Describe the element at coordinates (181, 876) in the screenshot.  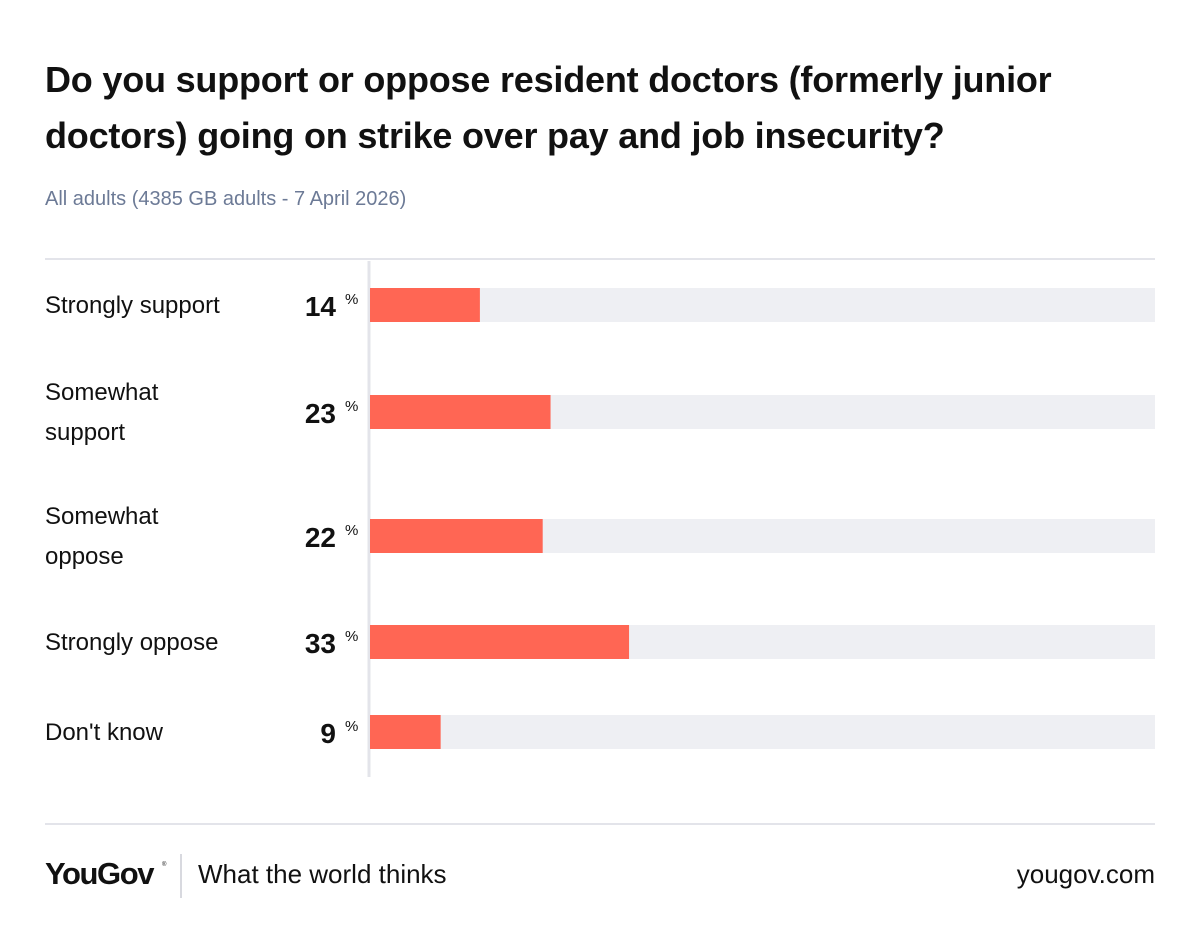
I see `footer-divider` at that location.